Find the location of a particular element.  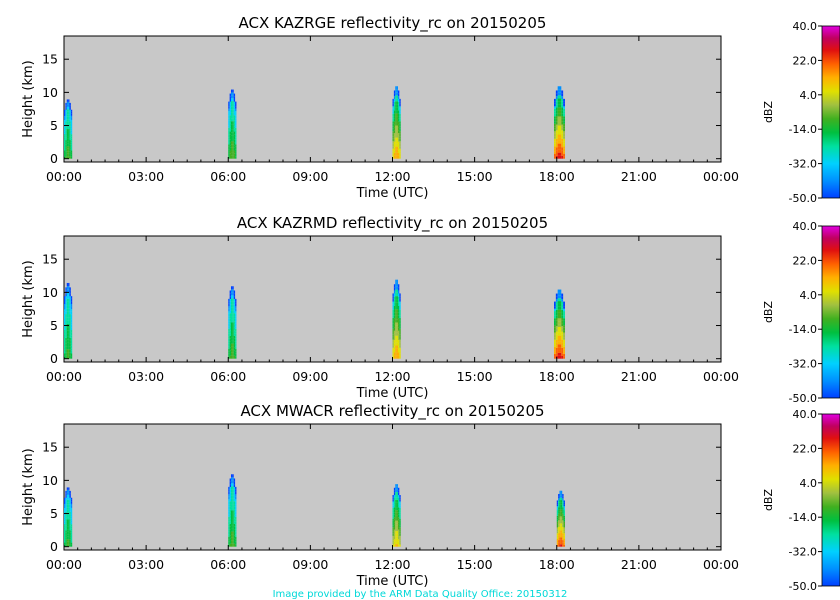

x-tick-label: 00:00 is located at coordinates (721, 564).